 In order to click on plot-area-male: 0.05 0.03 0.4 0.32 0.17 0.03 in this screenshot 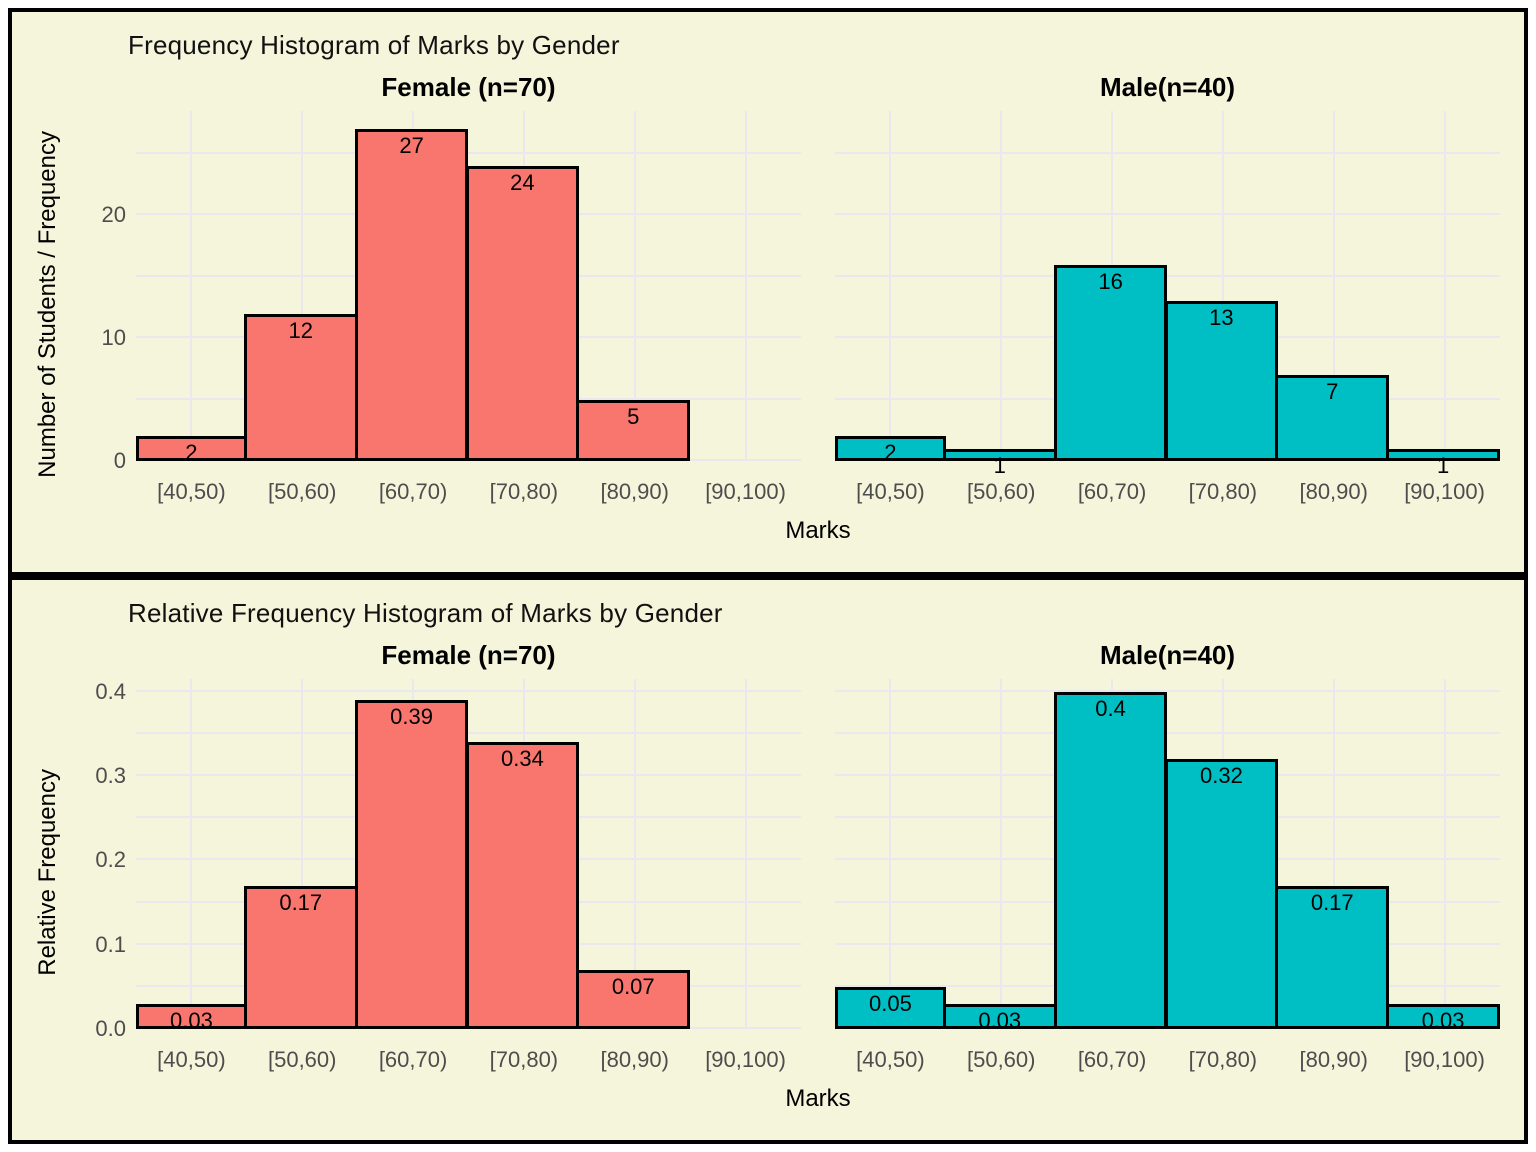, I will do `click(1167, 855)`.